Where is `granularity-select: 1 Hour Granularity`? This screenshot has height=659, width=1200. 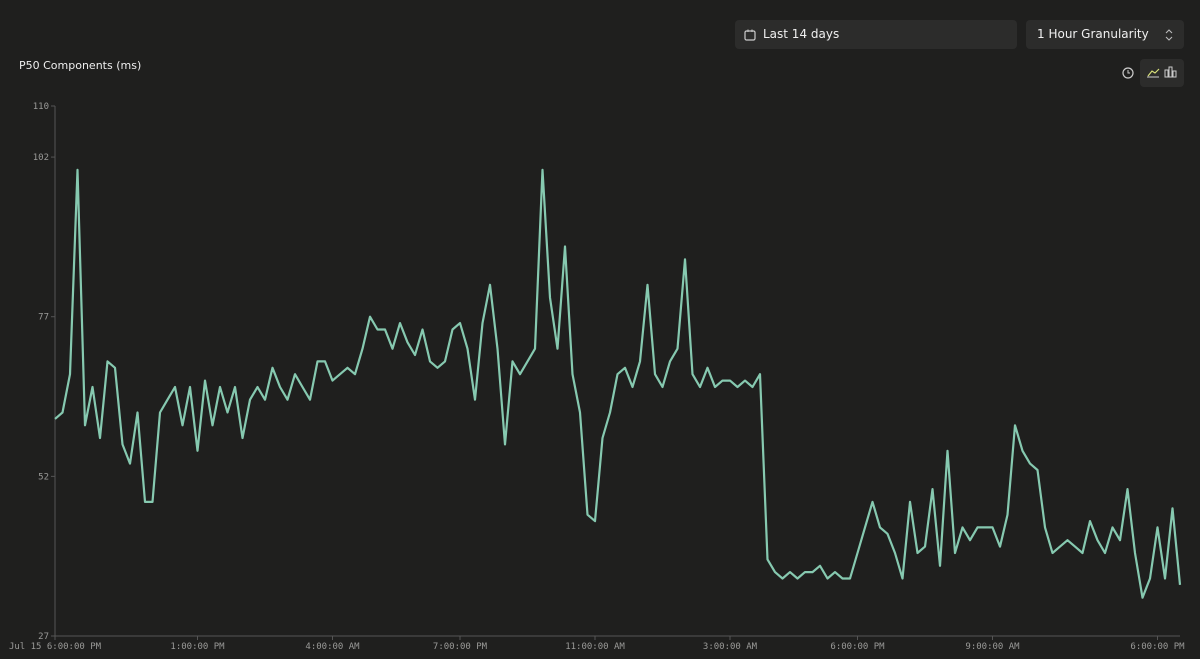
granularity-select: 1 Hour Granularity is located at coordinates (1105, 34).